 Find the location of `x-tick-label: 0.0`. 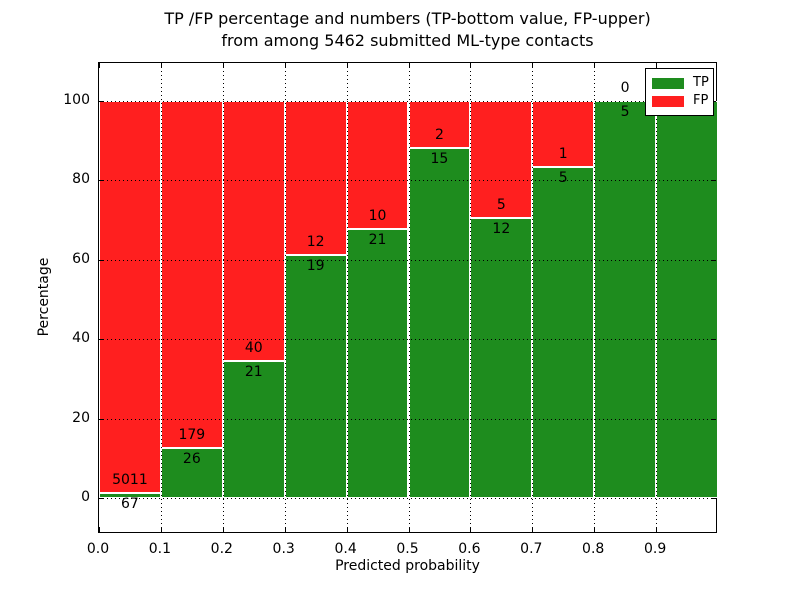

x-tick-label: 0.0 is located at coordinates (98, 549).